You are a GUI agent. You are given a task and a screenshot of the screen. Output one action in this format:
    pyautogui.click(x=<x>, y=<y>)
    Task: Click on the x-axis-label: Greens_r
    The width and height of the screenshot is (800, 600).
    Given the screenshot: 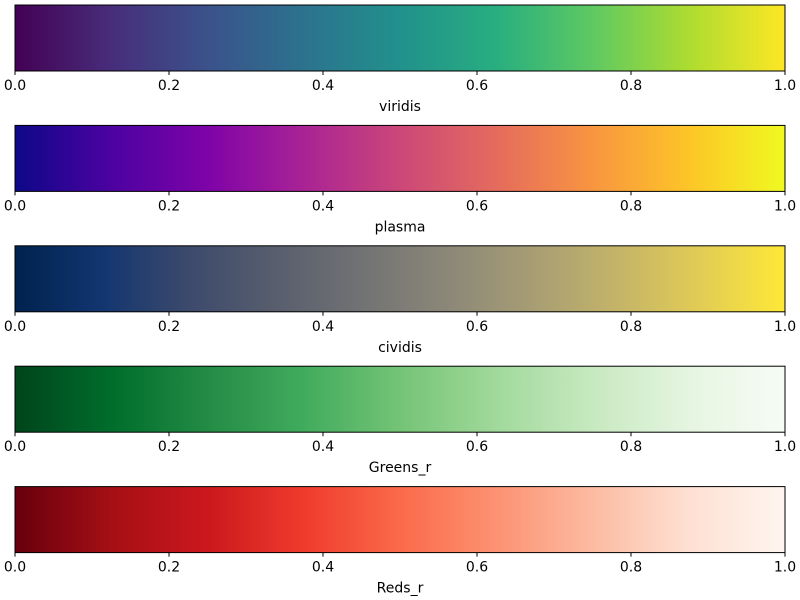 What is the action you would take?
    pyautogui.click(x=400, y=468)
    